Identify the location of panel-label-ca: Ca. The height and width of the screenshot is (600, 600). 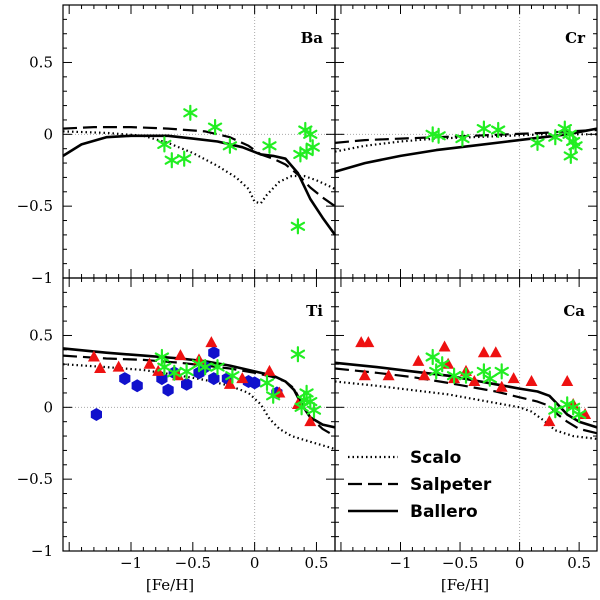
(574, 311).